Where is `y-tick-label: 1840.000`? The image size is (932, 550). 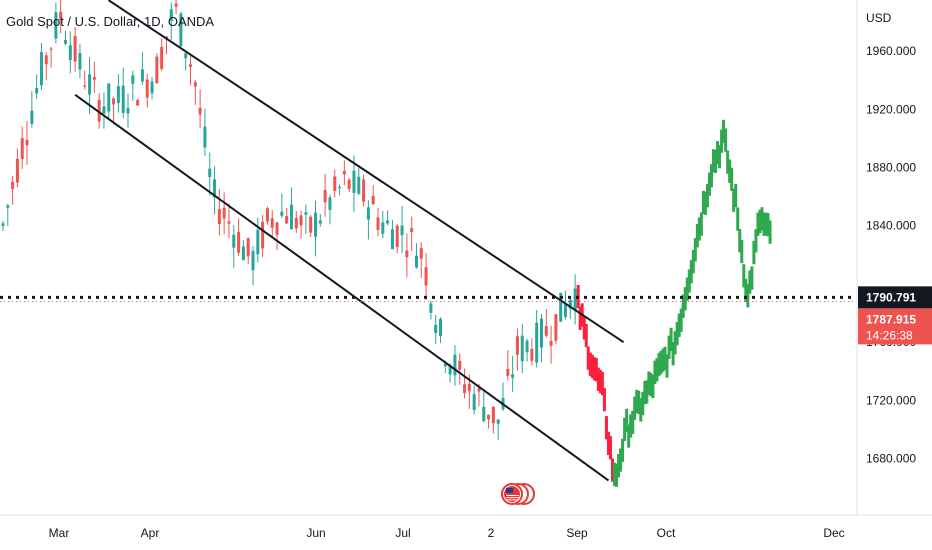
y-tick-label: 1840.000 is located at coordinates (891, 226).